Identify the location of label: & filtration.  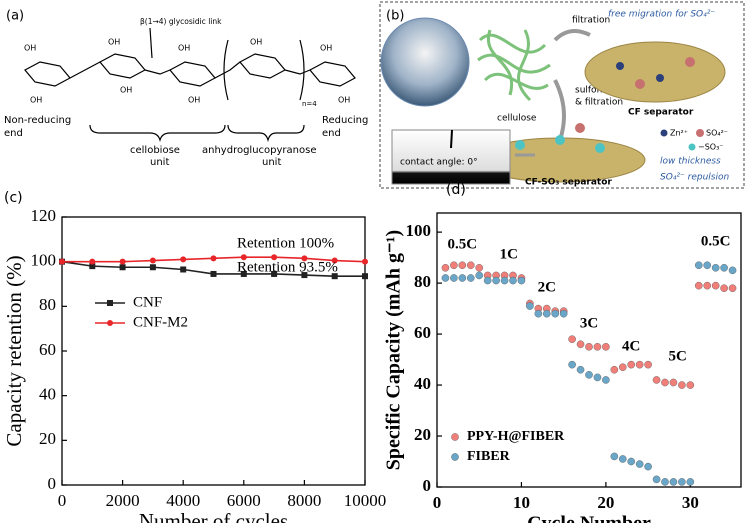
(599, 103).